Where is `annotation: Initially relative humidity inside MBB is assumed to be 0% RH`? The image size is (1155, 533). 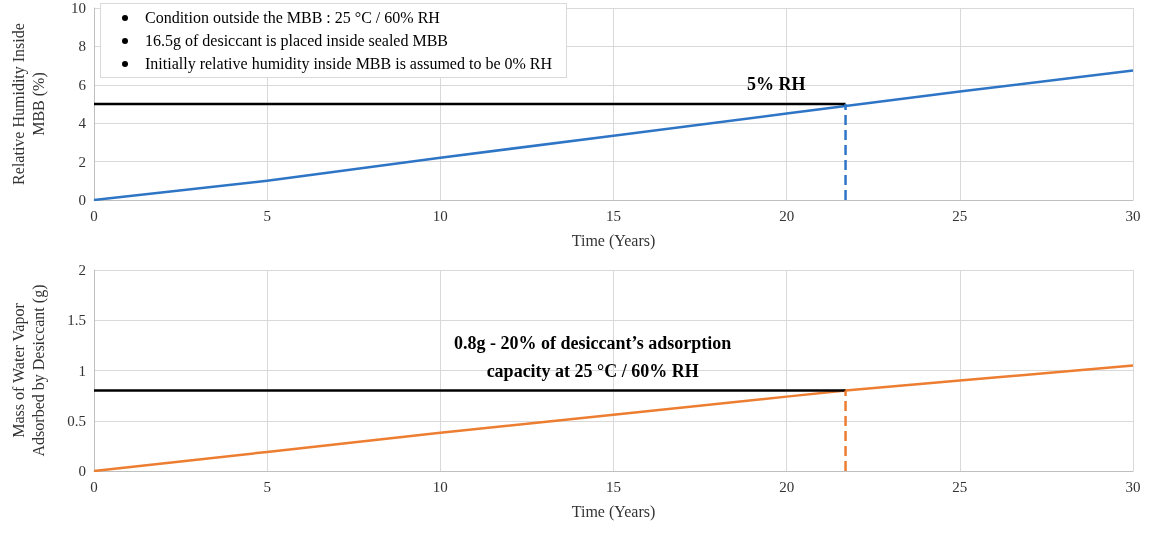 annotation: Initially relative humidity inside MBB is assumed to be 0% RH is located at coordinates (349, 63).